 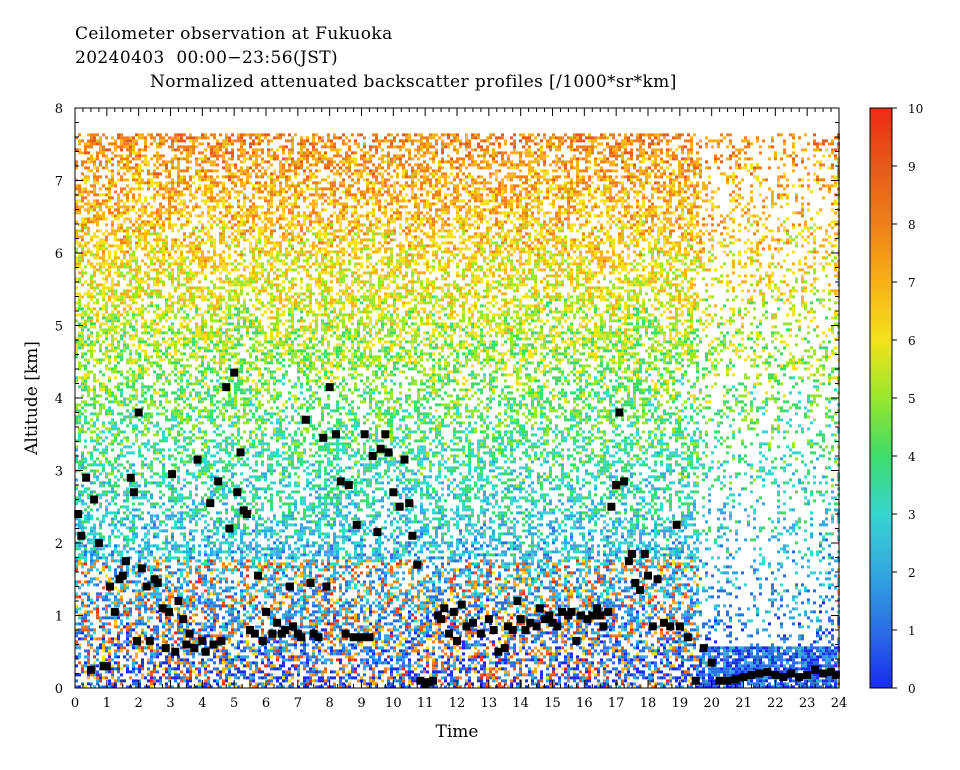 I want to click on x-tick-label: 5, so click(x=234, y=703).